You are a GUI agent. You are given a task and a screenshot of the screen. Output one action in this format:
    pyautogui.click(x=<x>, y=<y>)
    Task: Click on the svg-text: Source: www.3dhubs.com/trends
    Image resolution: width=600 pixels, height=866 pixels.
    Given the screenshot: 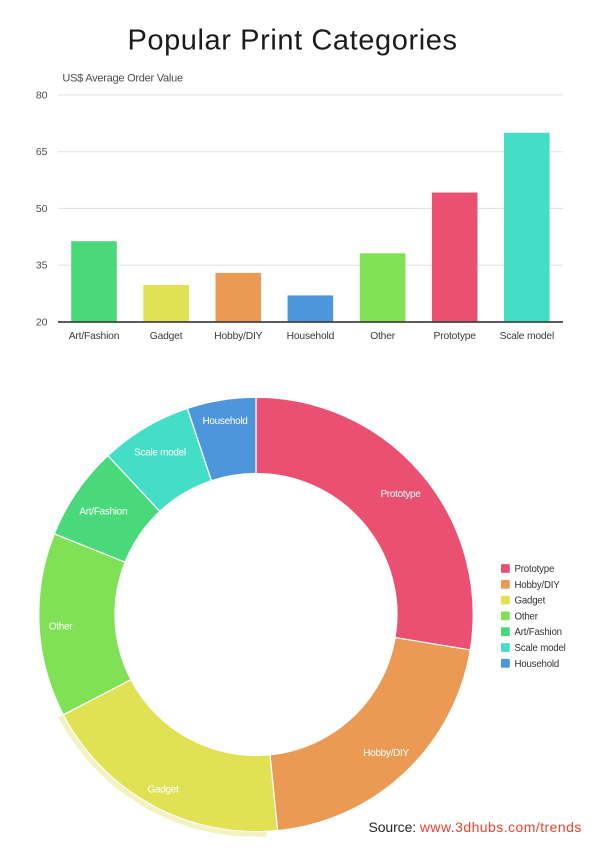 What is the action you would take?
    pyautogui.click(x=475, y=827)
    